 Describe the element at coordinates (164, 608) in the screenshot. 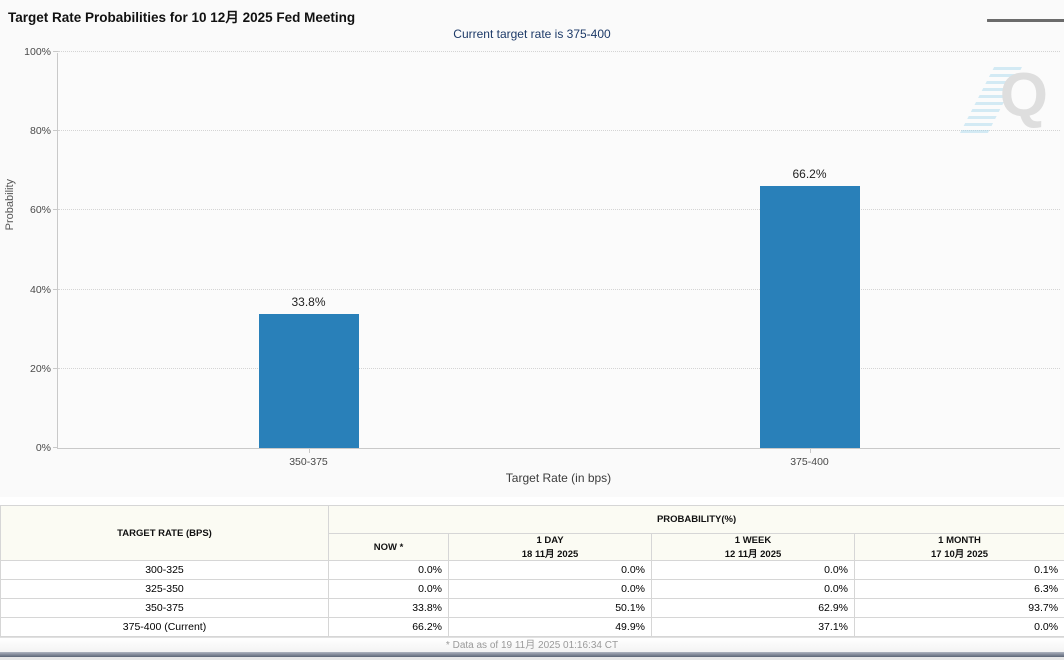

I see `cell-rate: 350-375` at that location.